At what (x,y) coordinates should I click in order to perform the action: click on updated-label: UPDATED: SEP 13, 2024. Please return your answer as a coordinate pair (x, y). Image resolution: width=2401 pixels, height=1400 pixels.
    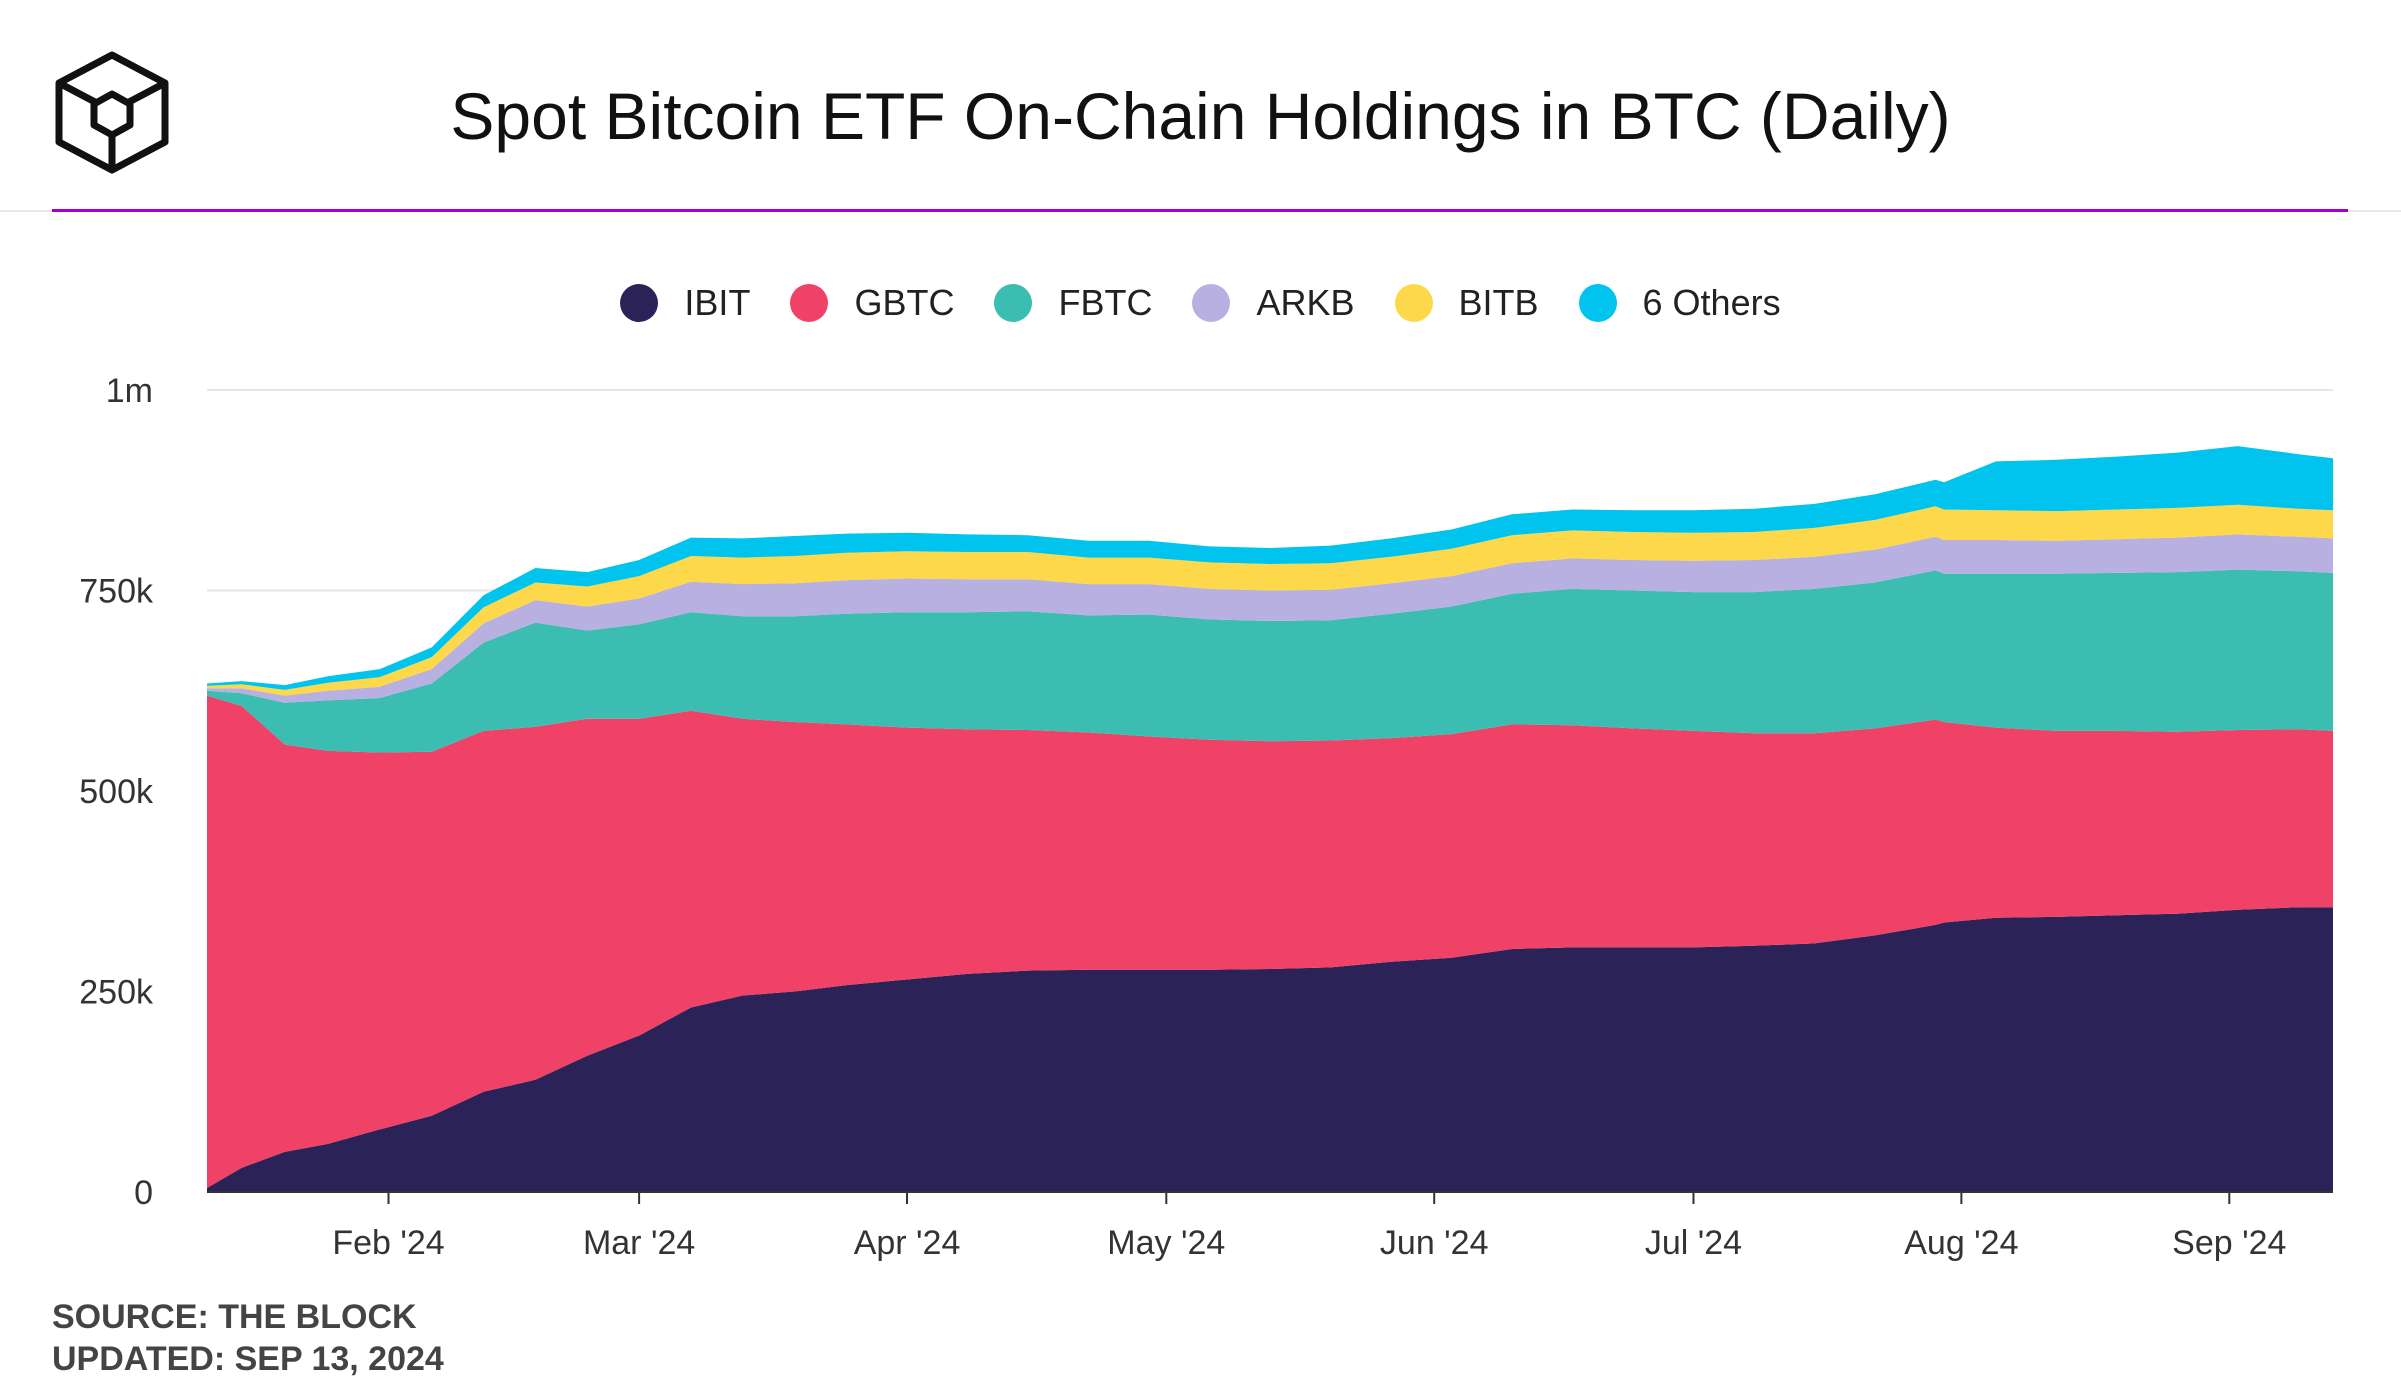
    Looking at the image, I should click on (248, 1359).